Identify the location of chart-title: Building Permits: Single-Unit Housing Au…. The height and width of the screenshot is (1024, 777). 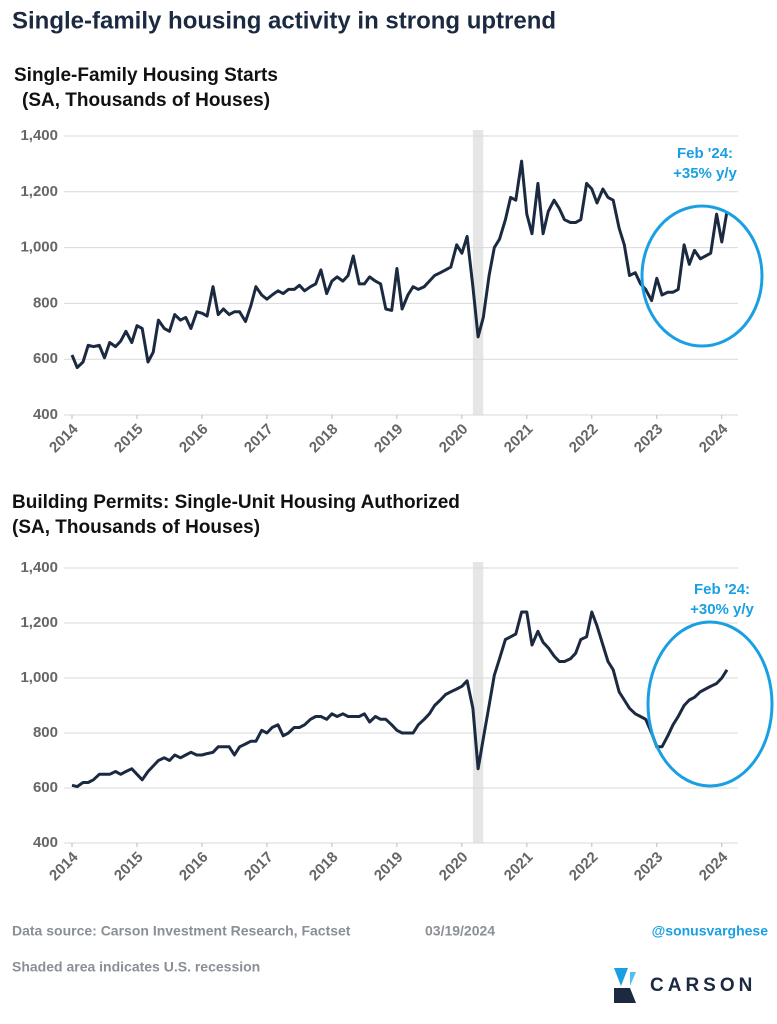
(236, 502).